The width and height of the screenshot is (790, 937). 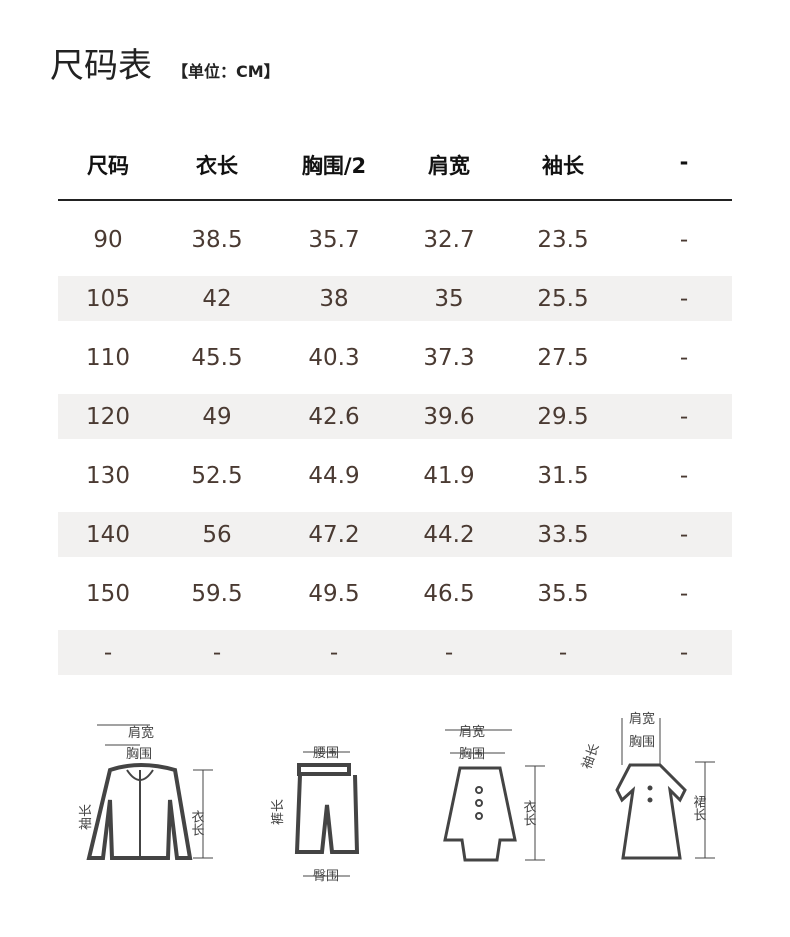 I want to click on table-cell: 44.2, so click(x=449, y=535).